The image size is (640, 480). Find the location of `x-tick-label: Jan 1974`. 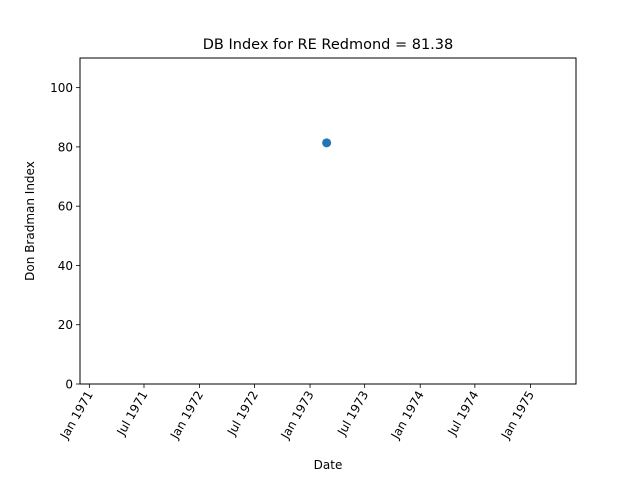

x-tick-label: Jan 1974 is located at coordinates (407, 416).